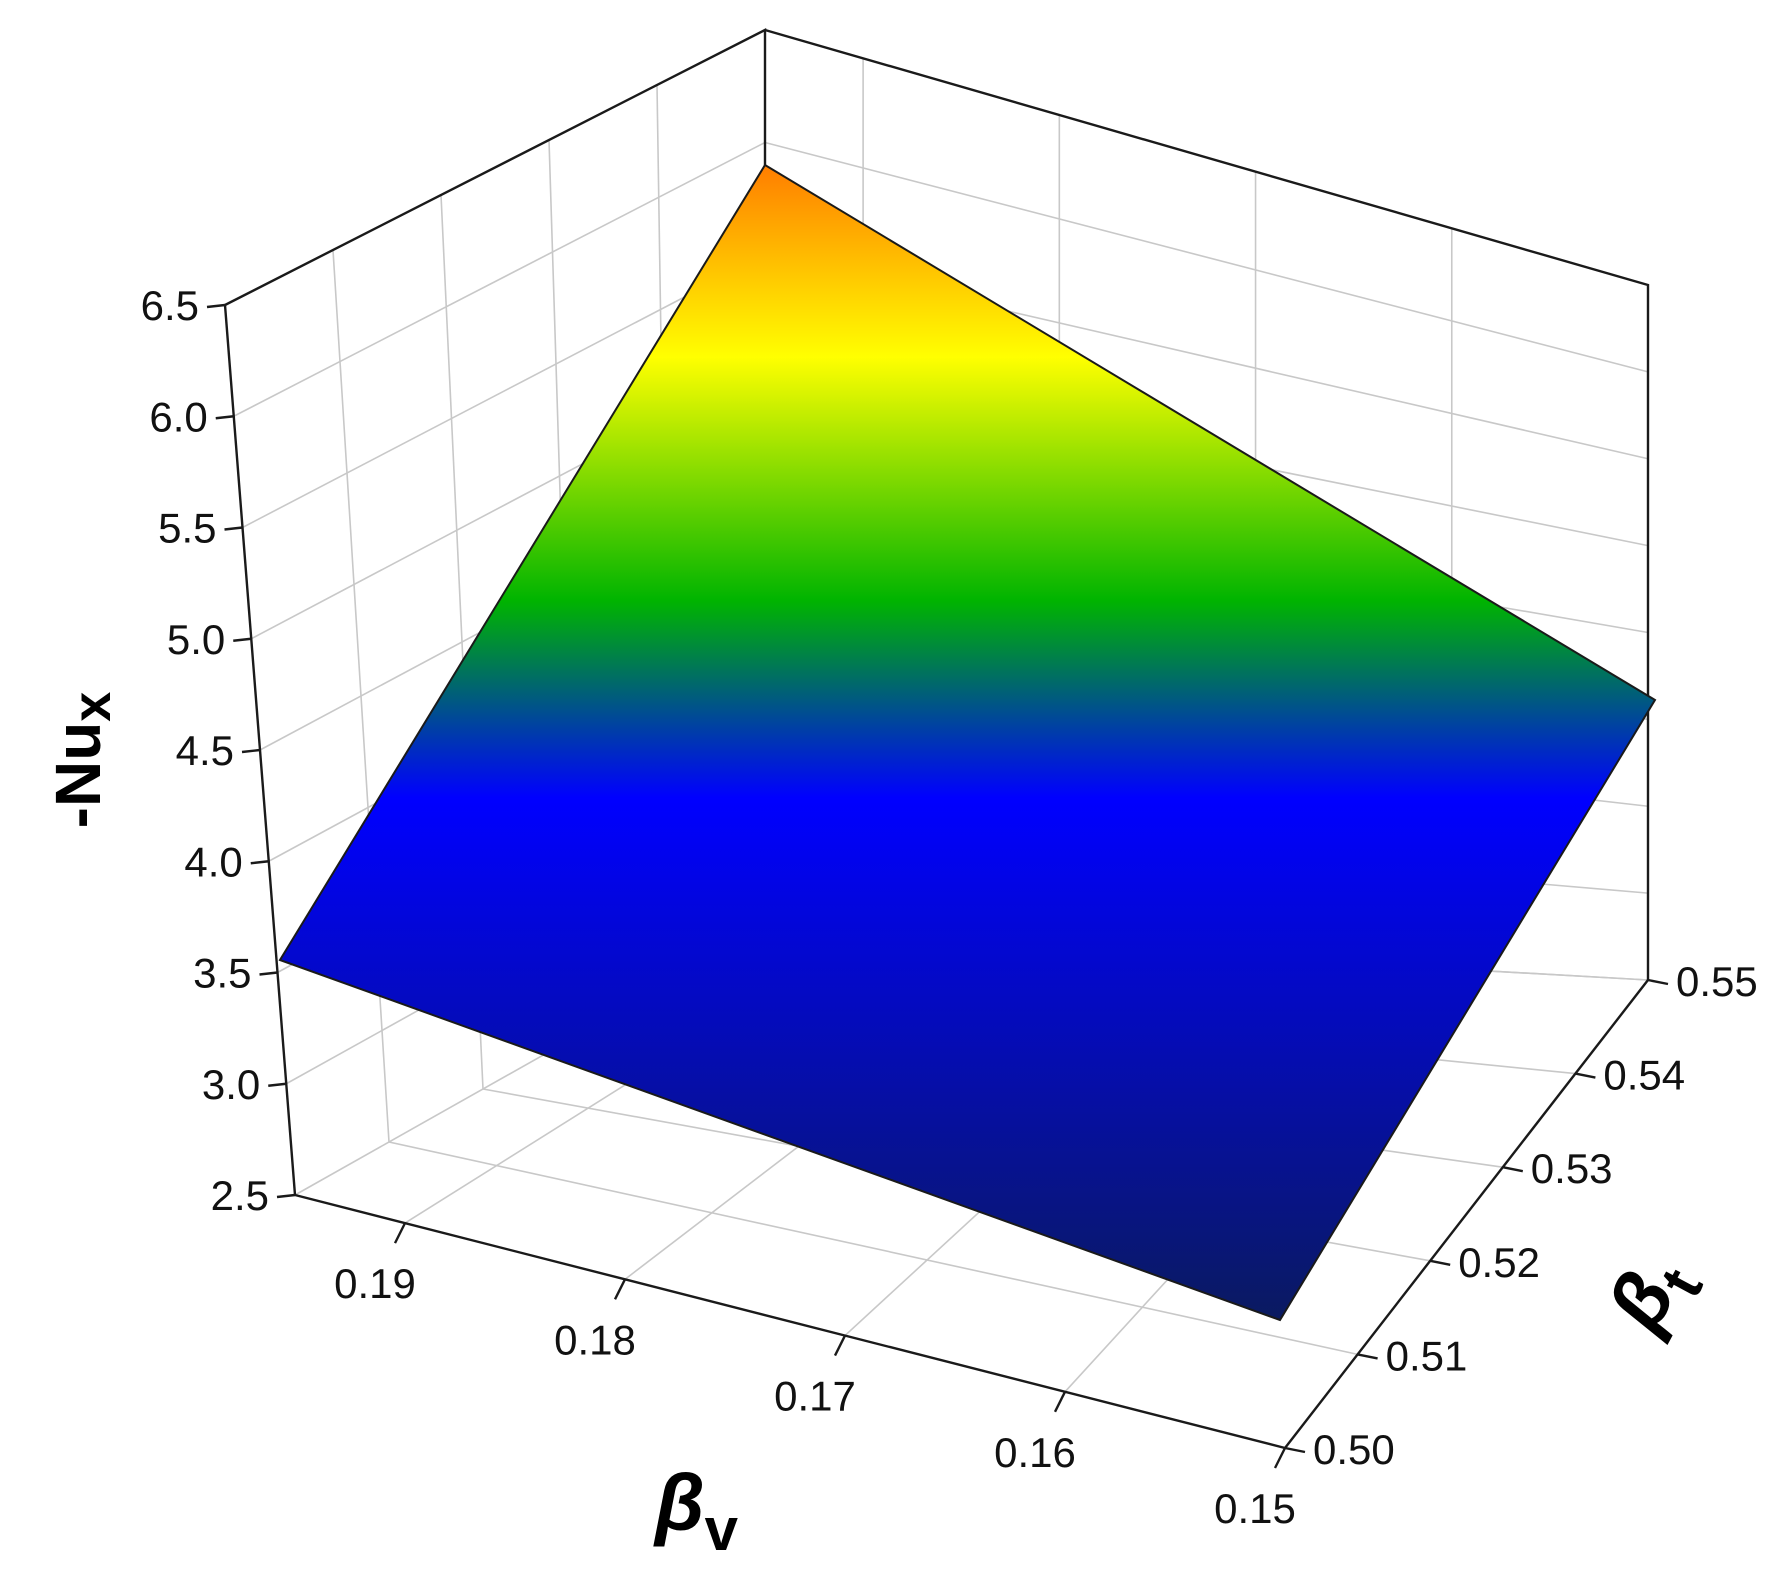 The height and width of the screenshot is (1575, 1782). What do you see at coordinates (1035, 1452) in the screenshot?
I see `x-tick-label: 0.16` at bounding box center [1035, 1452].